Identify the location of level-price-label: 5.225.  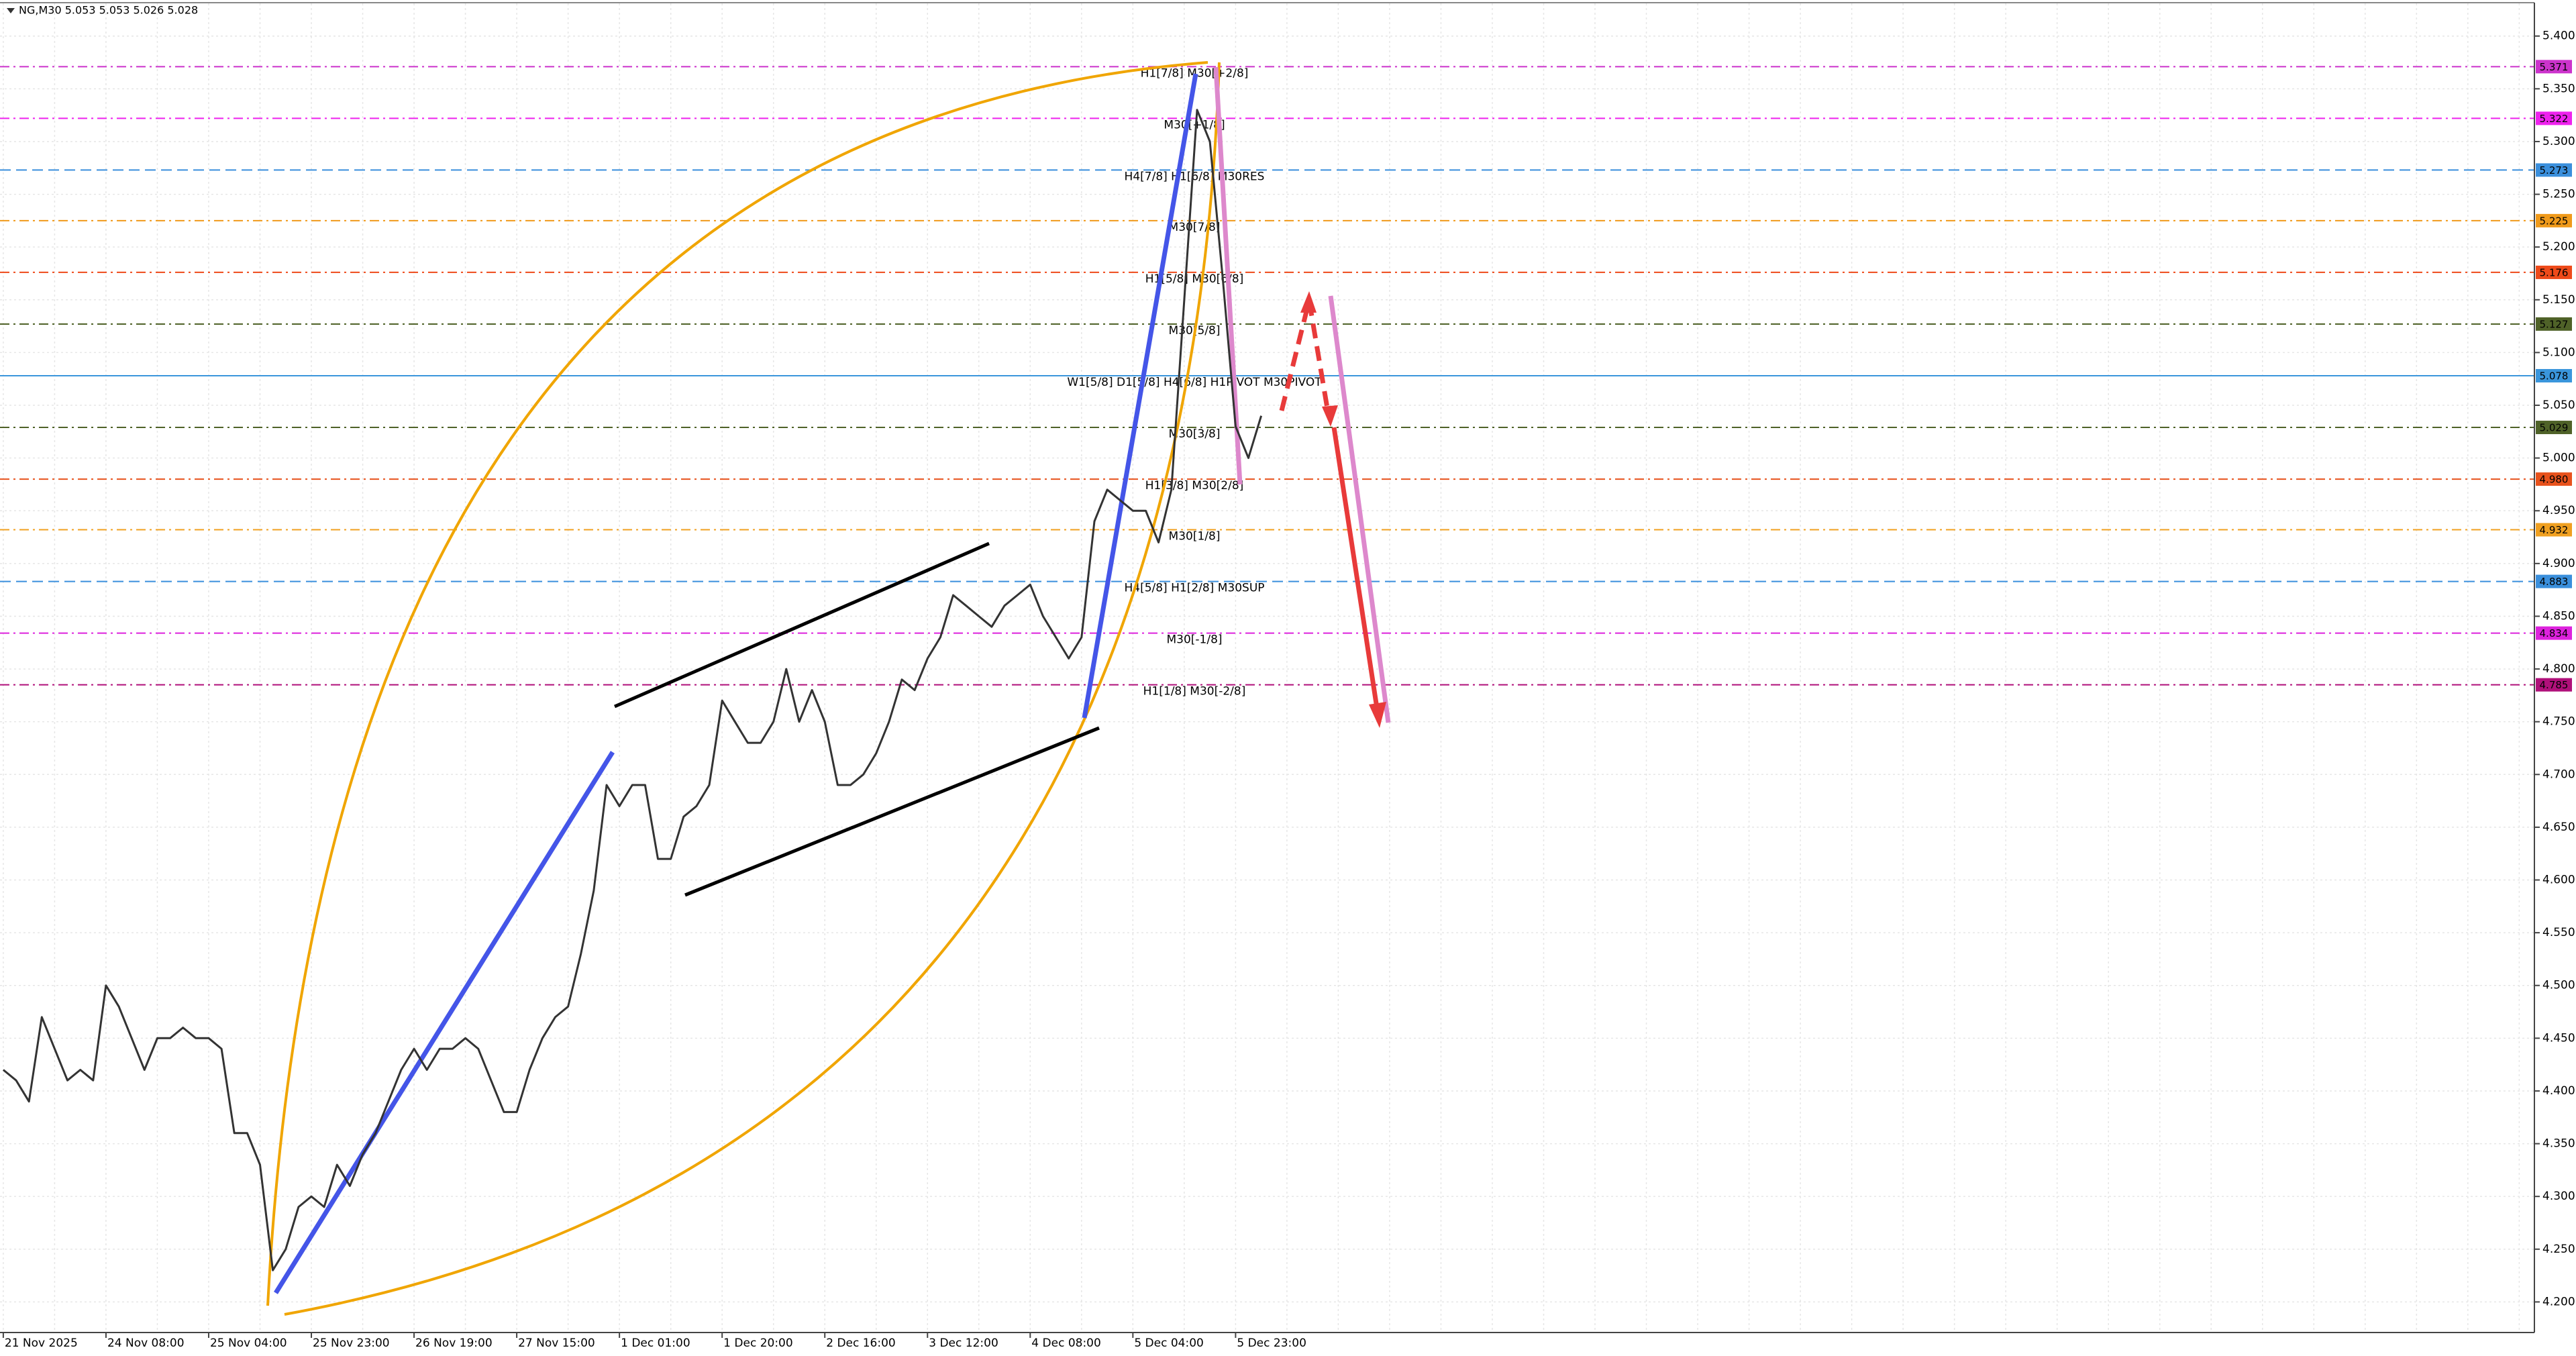
(2554, 221).